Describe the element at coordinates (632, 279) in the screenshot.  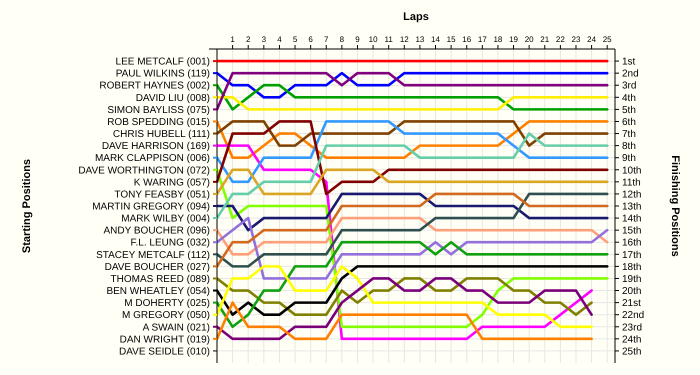
I see `y2-tick-label: 19th` at that location.